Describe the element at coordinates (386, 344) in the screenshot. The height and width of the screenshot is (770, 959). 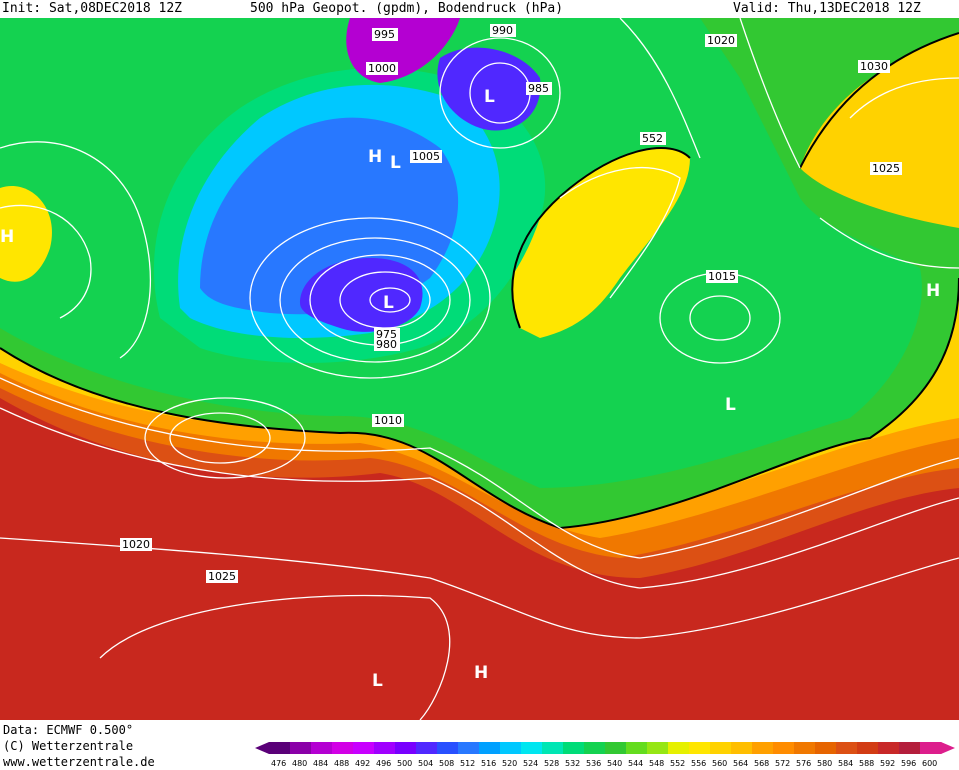
I see `svg-text: 980` at that location.